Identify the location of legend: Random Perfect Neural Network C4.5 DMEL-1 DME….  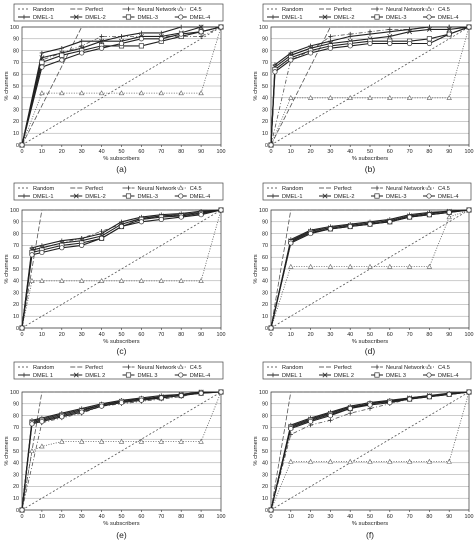
(367, 12).